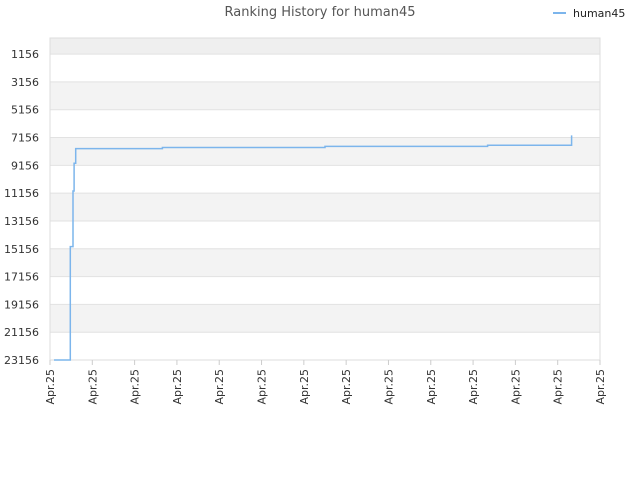 Image resolution: width=640 pixels, height=480 pixels. Describe the element at coordinates (21, 221) in the screenshot. I see `y-tick-label: 13156` at that location.